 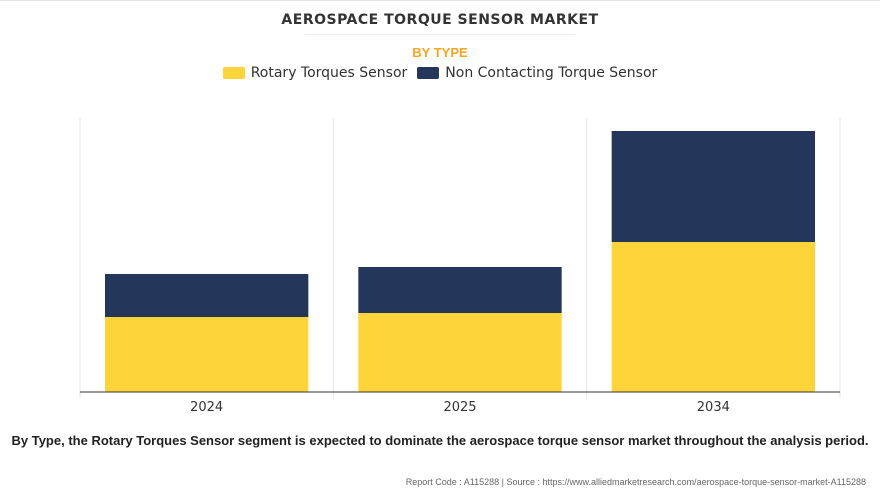 What do you see at coordinates (440, 34) in the screenshot?
I see `title-divider` at bounding box center [440, 34].